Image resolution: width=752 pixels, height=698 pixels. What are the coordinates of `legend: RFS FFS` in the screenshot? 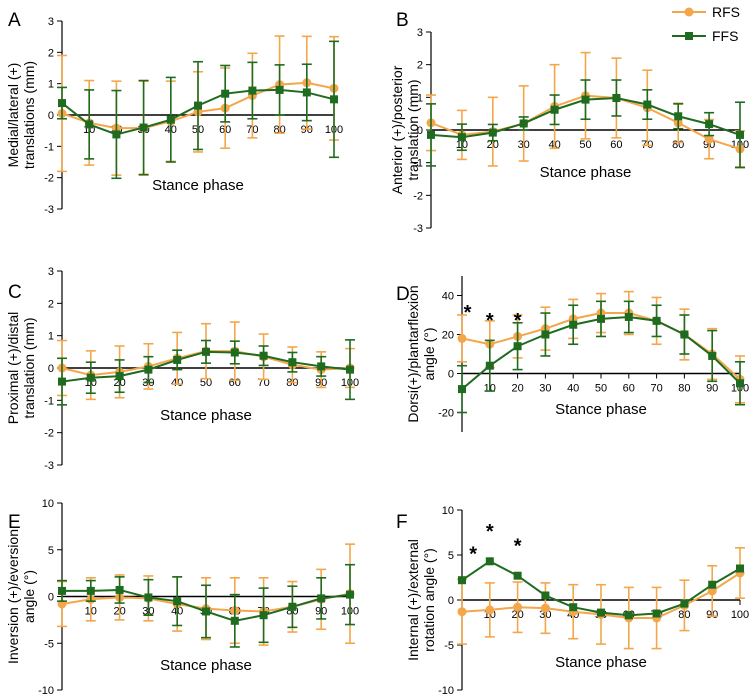 It's located at (706, 24).